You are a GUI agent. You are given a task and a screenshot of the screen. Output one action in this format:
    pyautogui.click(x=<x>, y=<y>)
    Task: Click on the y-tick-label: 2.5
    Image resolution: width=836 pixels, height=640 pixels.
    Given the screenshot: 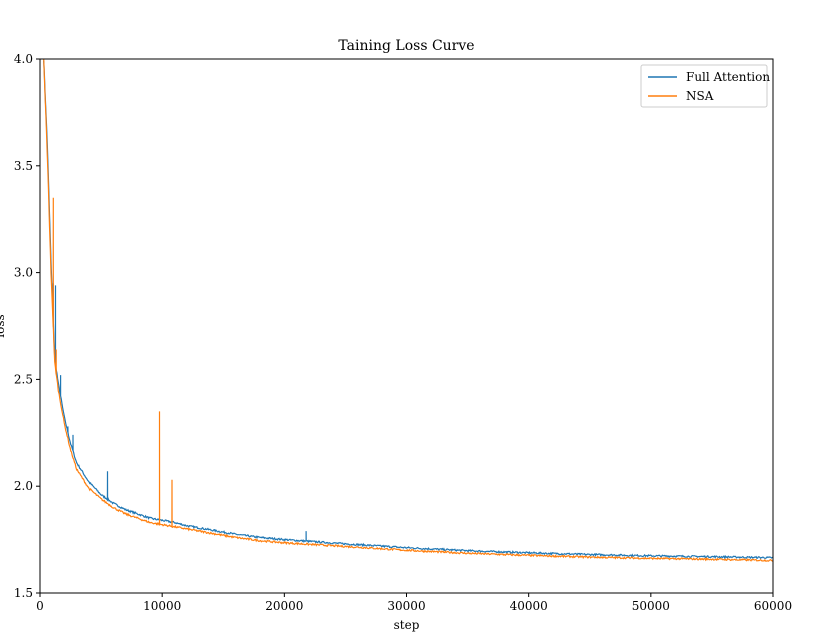 What is the action you would take?
    pyautogui.click(x=23, y=379)
    